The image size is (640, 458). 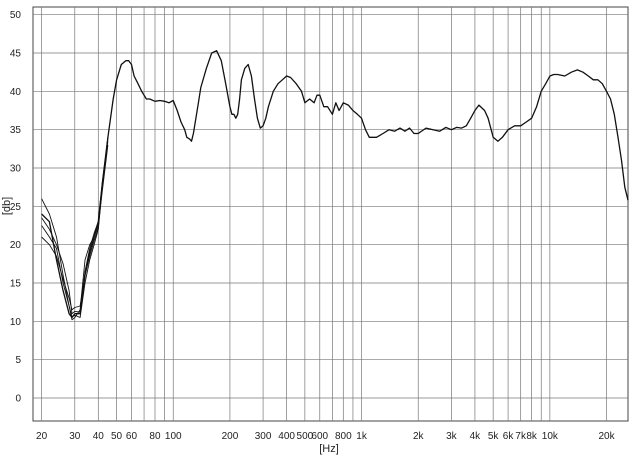 I want to click on x-tick-label: 40, so click(x=99, y=436).